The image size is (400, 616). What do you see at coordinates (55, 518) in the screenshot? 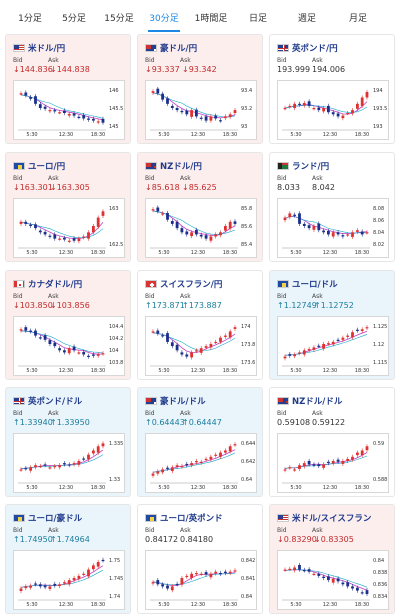
I see `pair-name: ユーロ/豪ドル` at bounding box center [55, 518].